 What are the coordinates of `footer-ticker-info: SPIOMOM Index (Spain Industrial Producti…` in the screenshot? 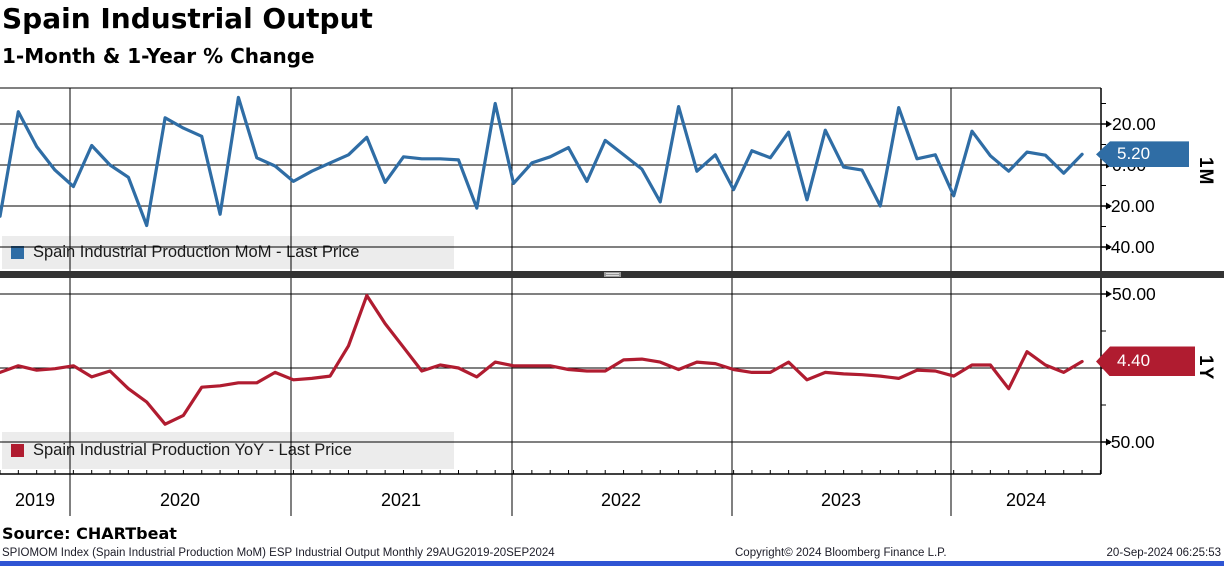 It's located at (278, 553).